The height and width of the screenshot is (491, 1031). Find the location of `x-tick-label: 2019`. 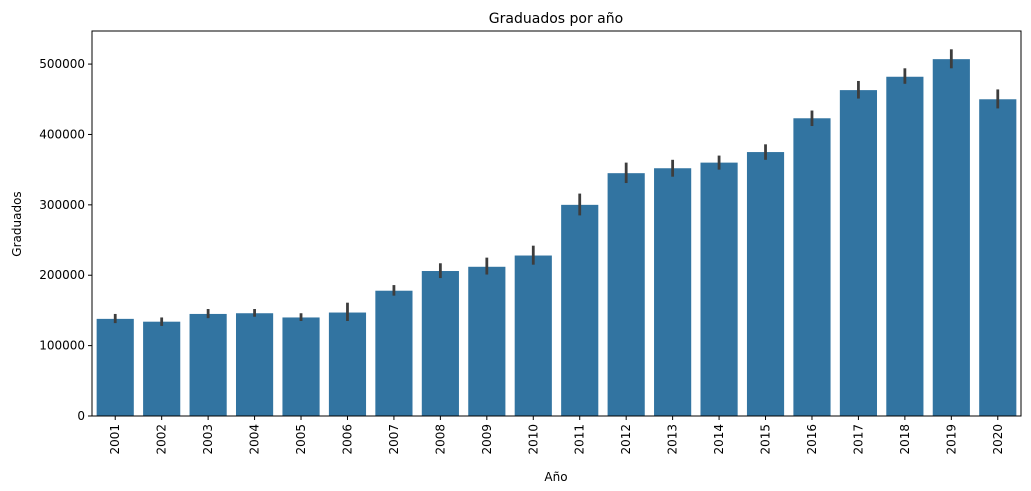

x-tick-label: 2019 is located at coordinates (951, 439).